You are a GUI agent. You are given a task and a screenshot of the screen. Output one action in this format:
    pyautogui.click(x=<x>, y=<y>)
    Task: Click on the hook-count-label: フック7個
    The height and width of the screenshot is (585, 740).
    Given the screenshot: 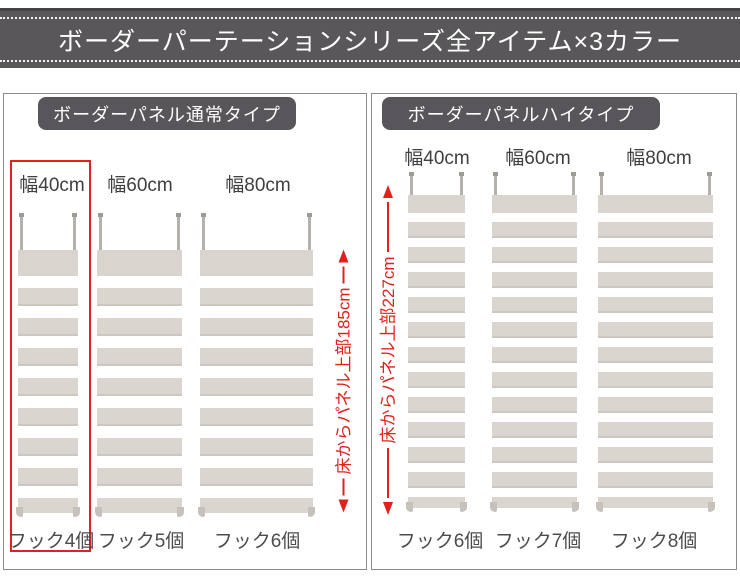 What is the action you would take?
    pyautogui.click(x=538, y=541)
    